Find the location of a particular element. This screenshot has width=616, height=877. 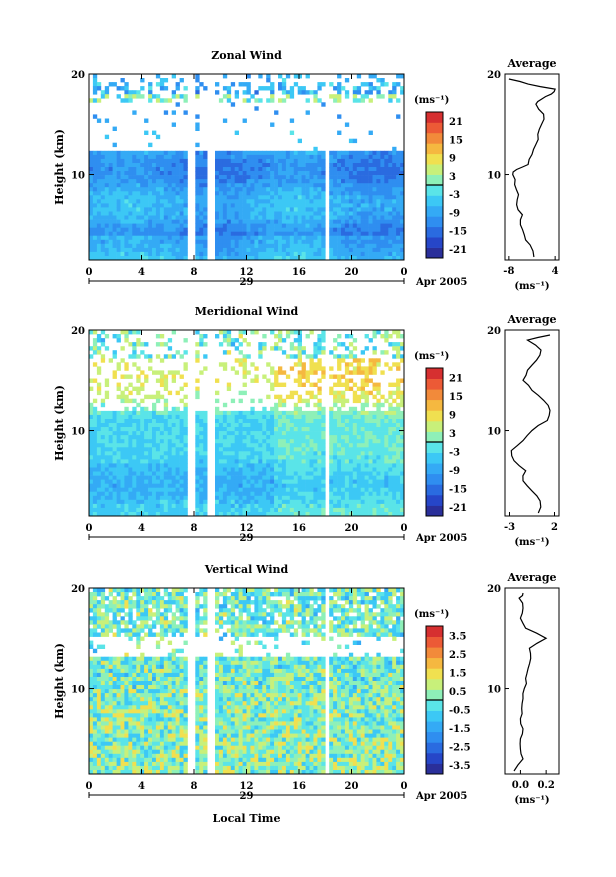

average-line is located at coordinates (530, 424).